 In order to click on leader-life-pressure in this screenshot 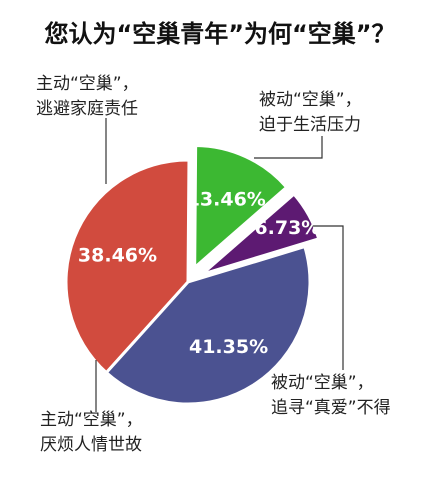, I will do `click(288, 147)`.